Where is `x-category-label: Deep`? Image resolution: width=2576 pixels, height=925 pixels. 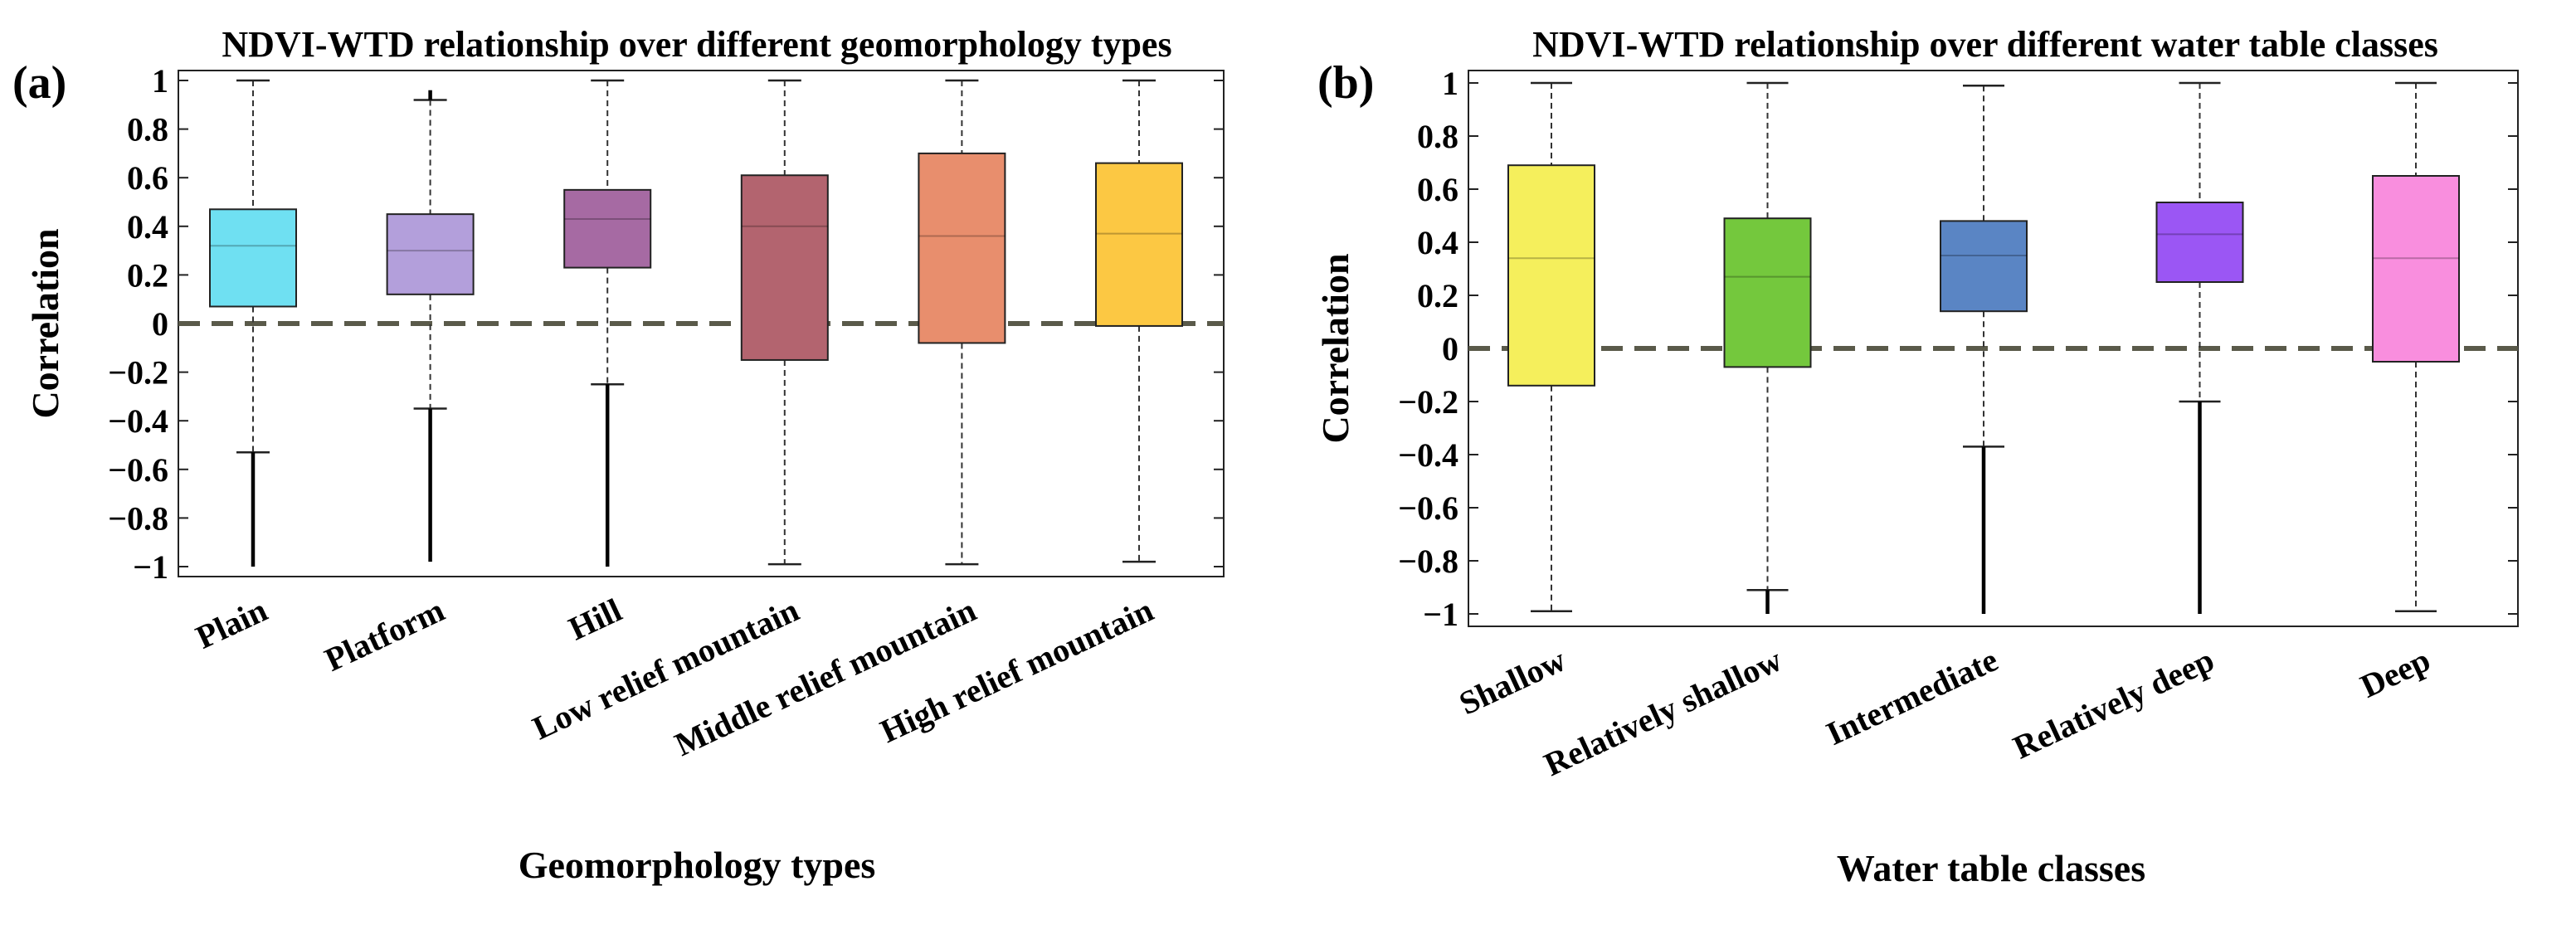 x-category-label: Deep is located at coordinates (2395, 672).